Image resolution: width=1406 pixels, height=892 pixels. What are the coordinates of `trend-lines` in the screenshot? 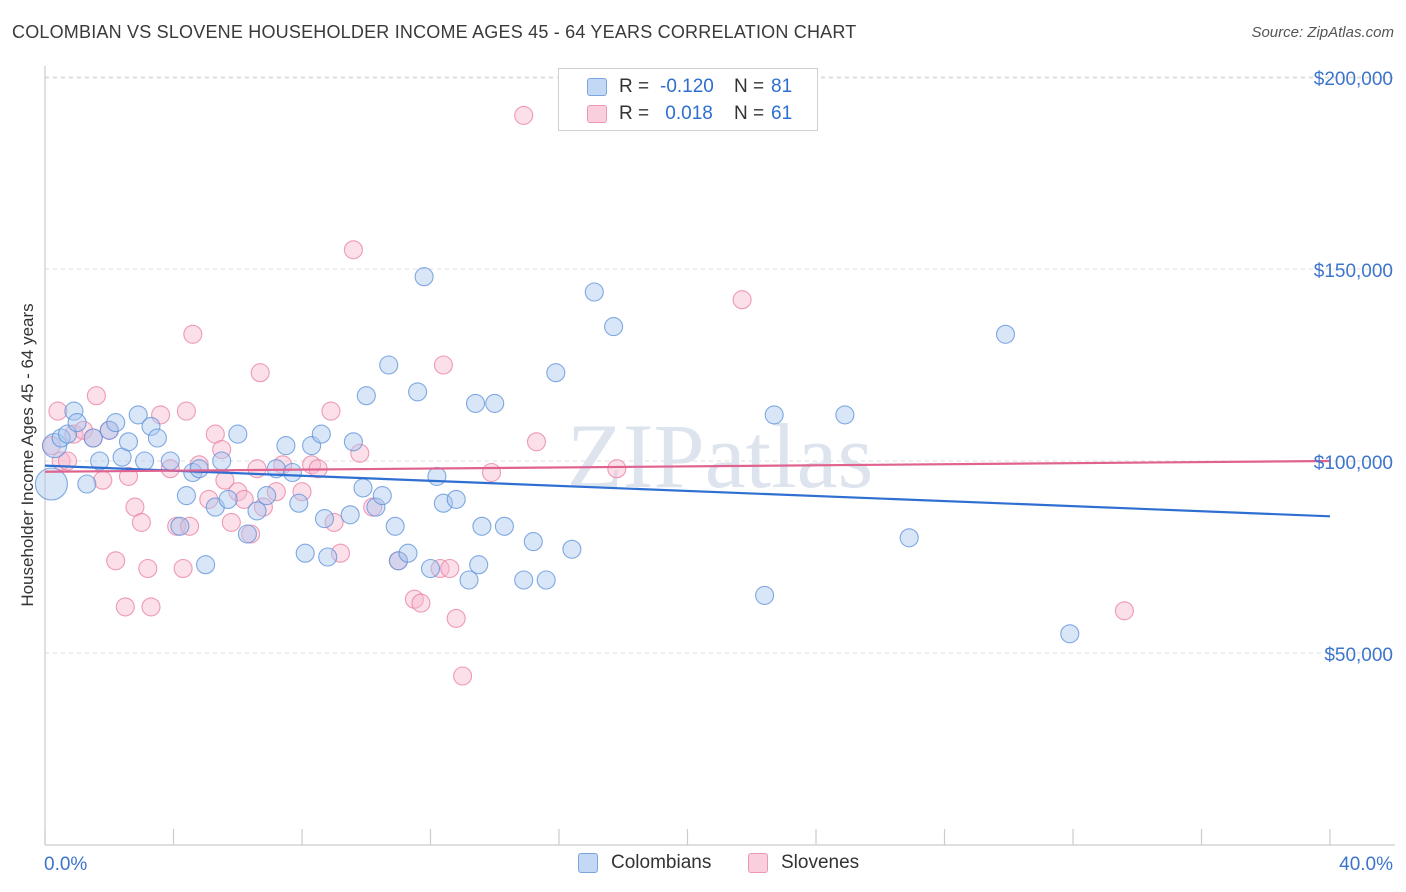 It's located at (687, 488).